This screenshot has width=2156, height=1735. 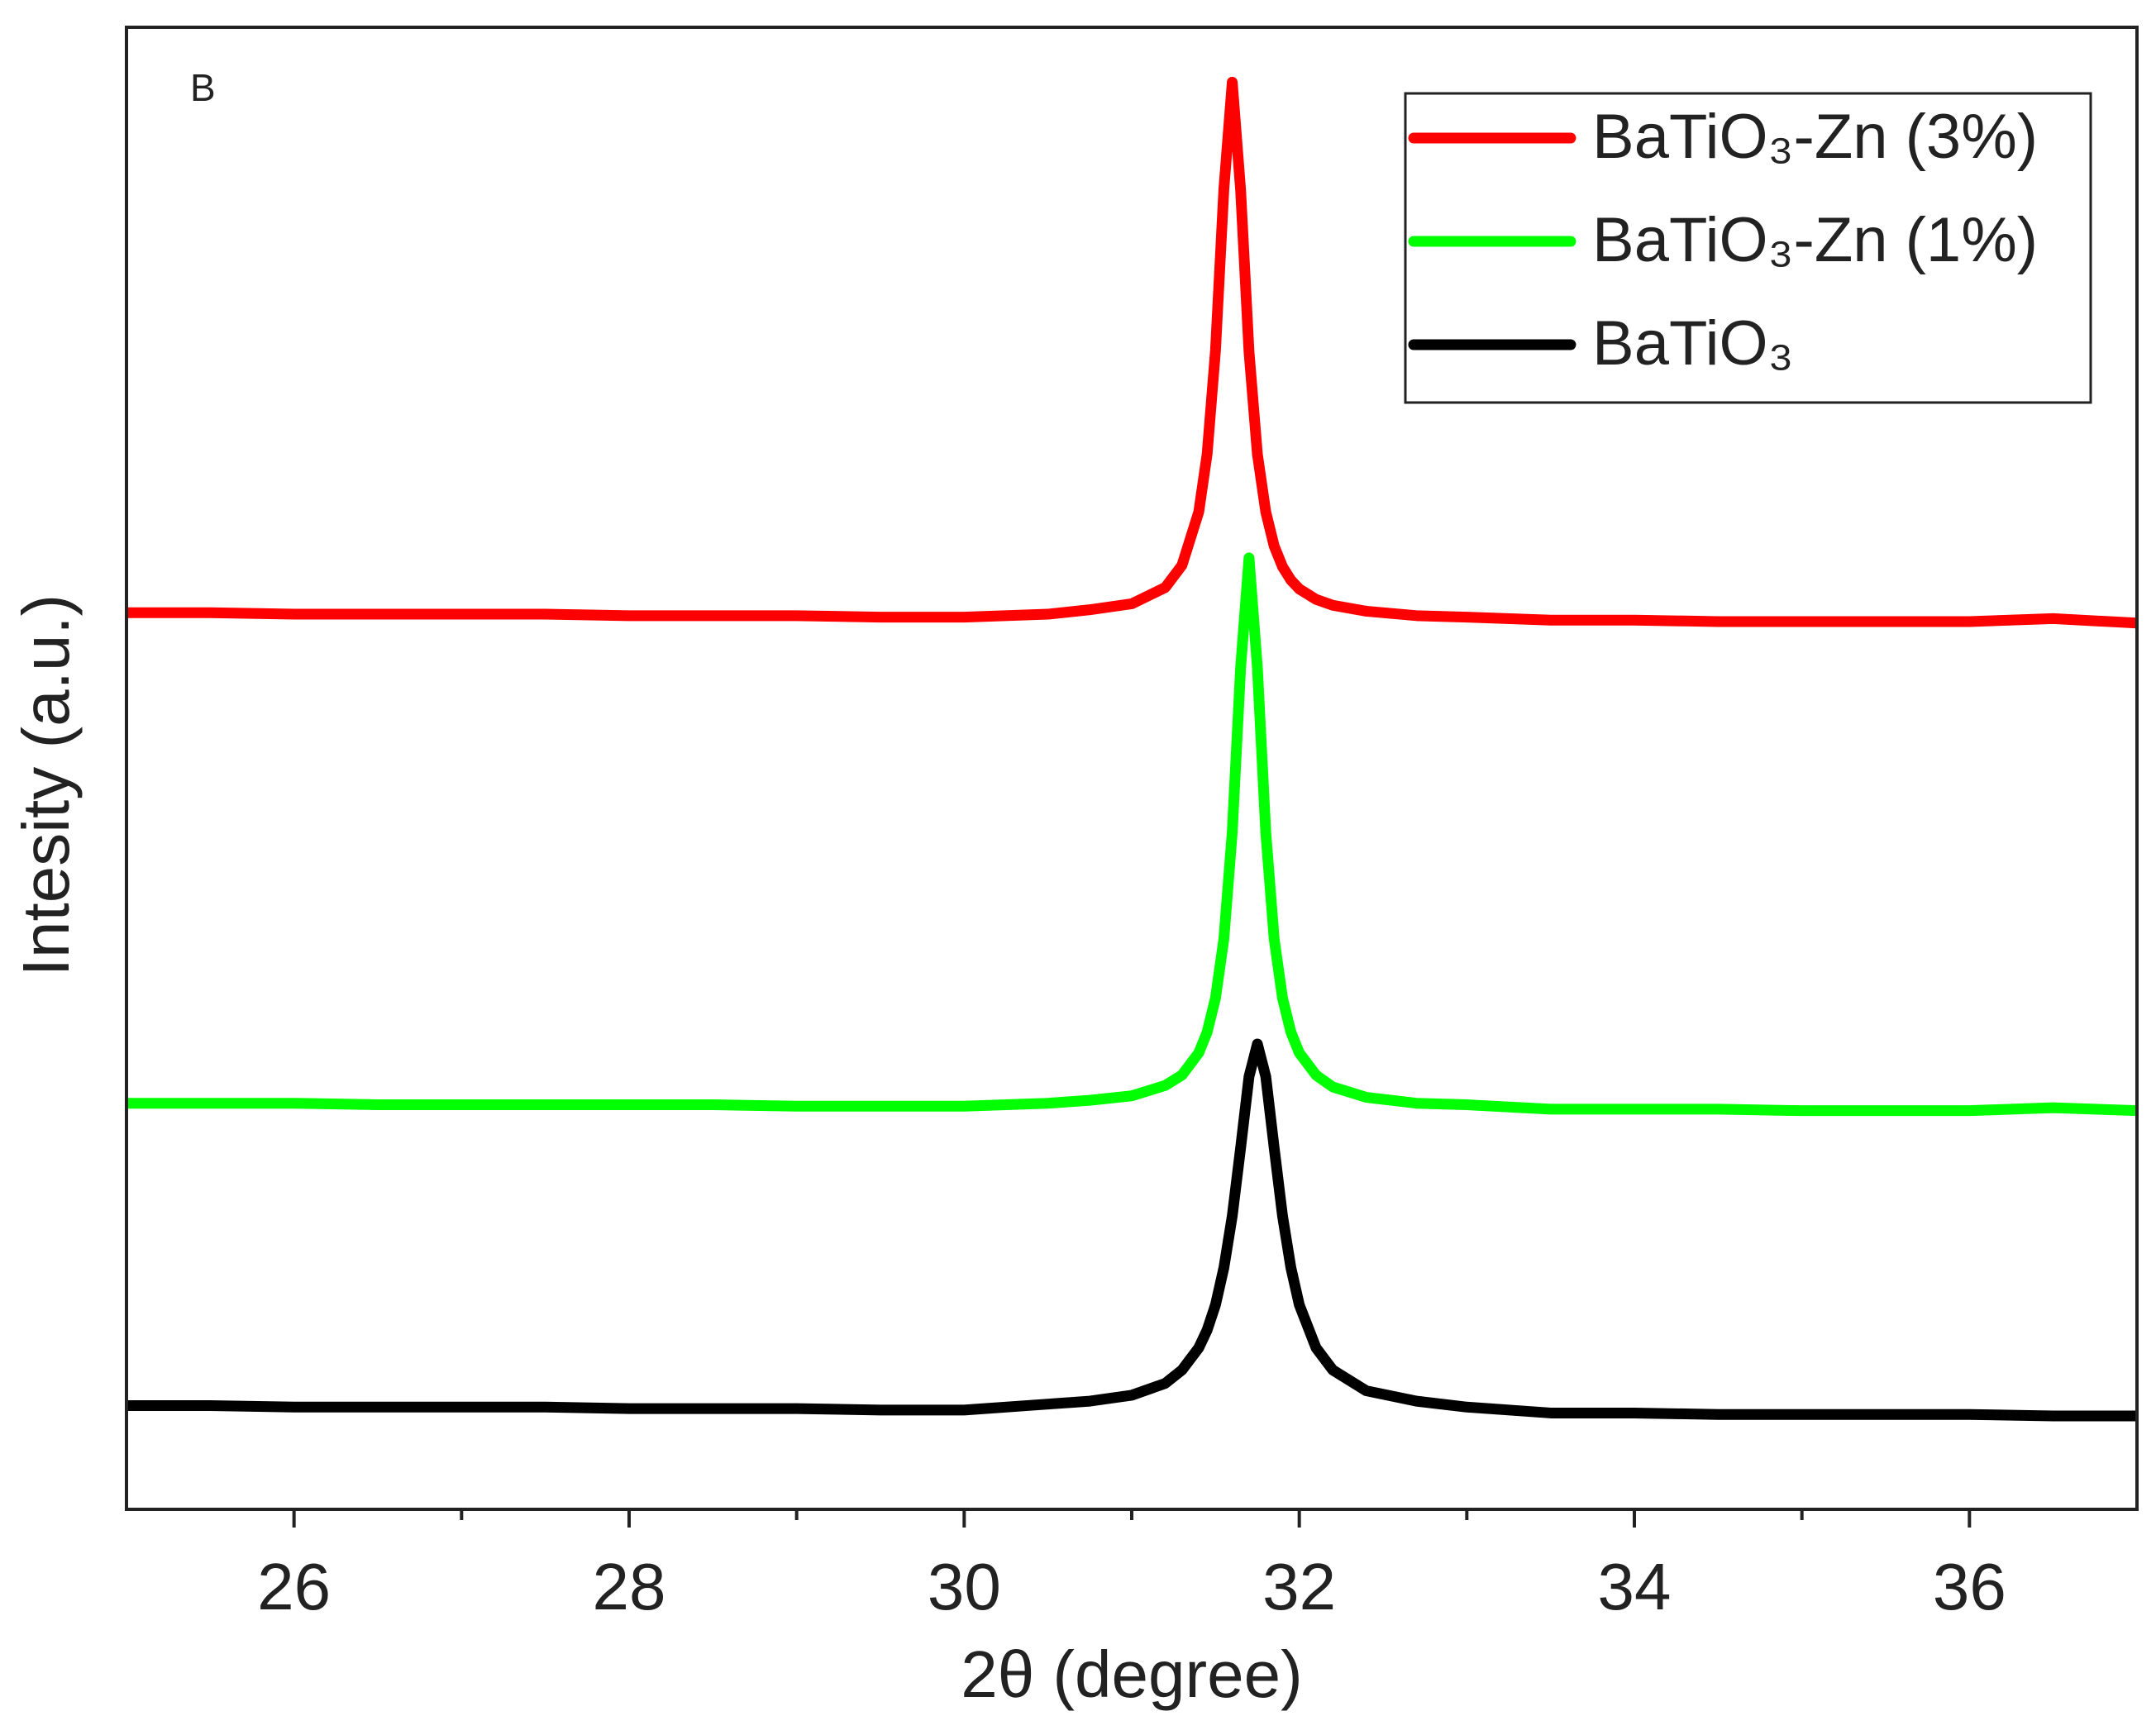 What do you see at coordinates (1132, 1674) in the screenshot?
I see `x-axis-label: 2θ (degree)` at bounding box center [1132, 1674].